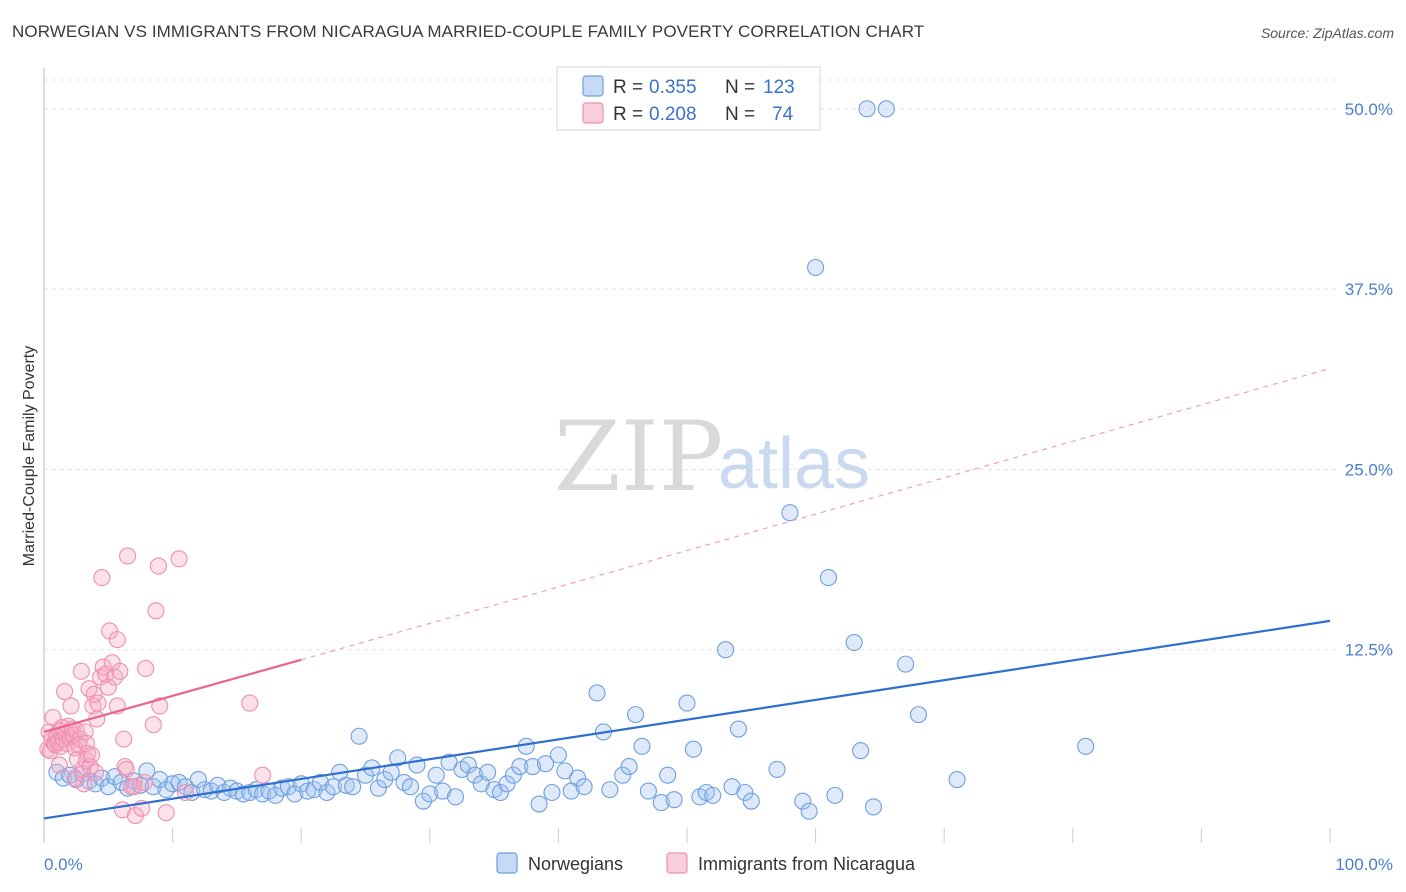  What do you see at coordinates (155, 686) in the screenshot?
I see `nicaragua-points` at bounding box center [155, 686].